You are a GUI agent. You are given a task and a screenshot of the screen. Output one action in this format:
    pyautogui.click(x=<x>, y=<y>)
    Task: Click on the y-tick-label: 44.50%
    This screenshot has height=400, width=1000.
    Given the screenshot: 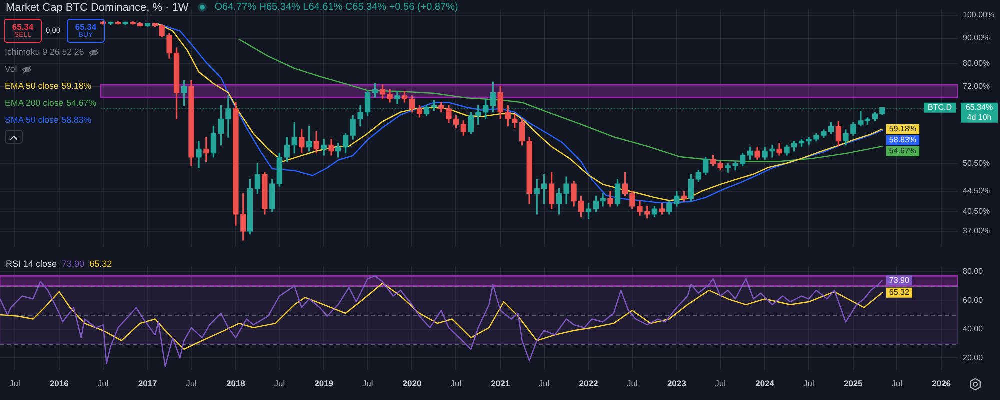 What is the action you would take?
    pyautogui.click(x=976, y=191)
    